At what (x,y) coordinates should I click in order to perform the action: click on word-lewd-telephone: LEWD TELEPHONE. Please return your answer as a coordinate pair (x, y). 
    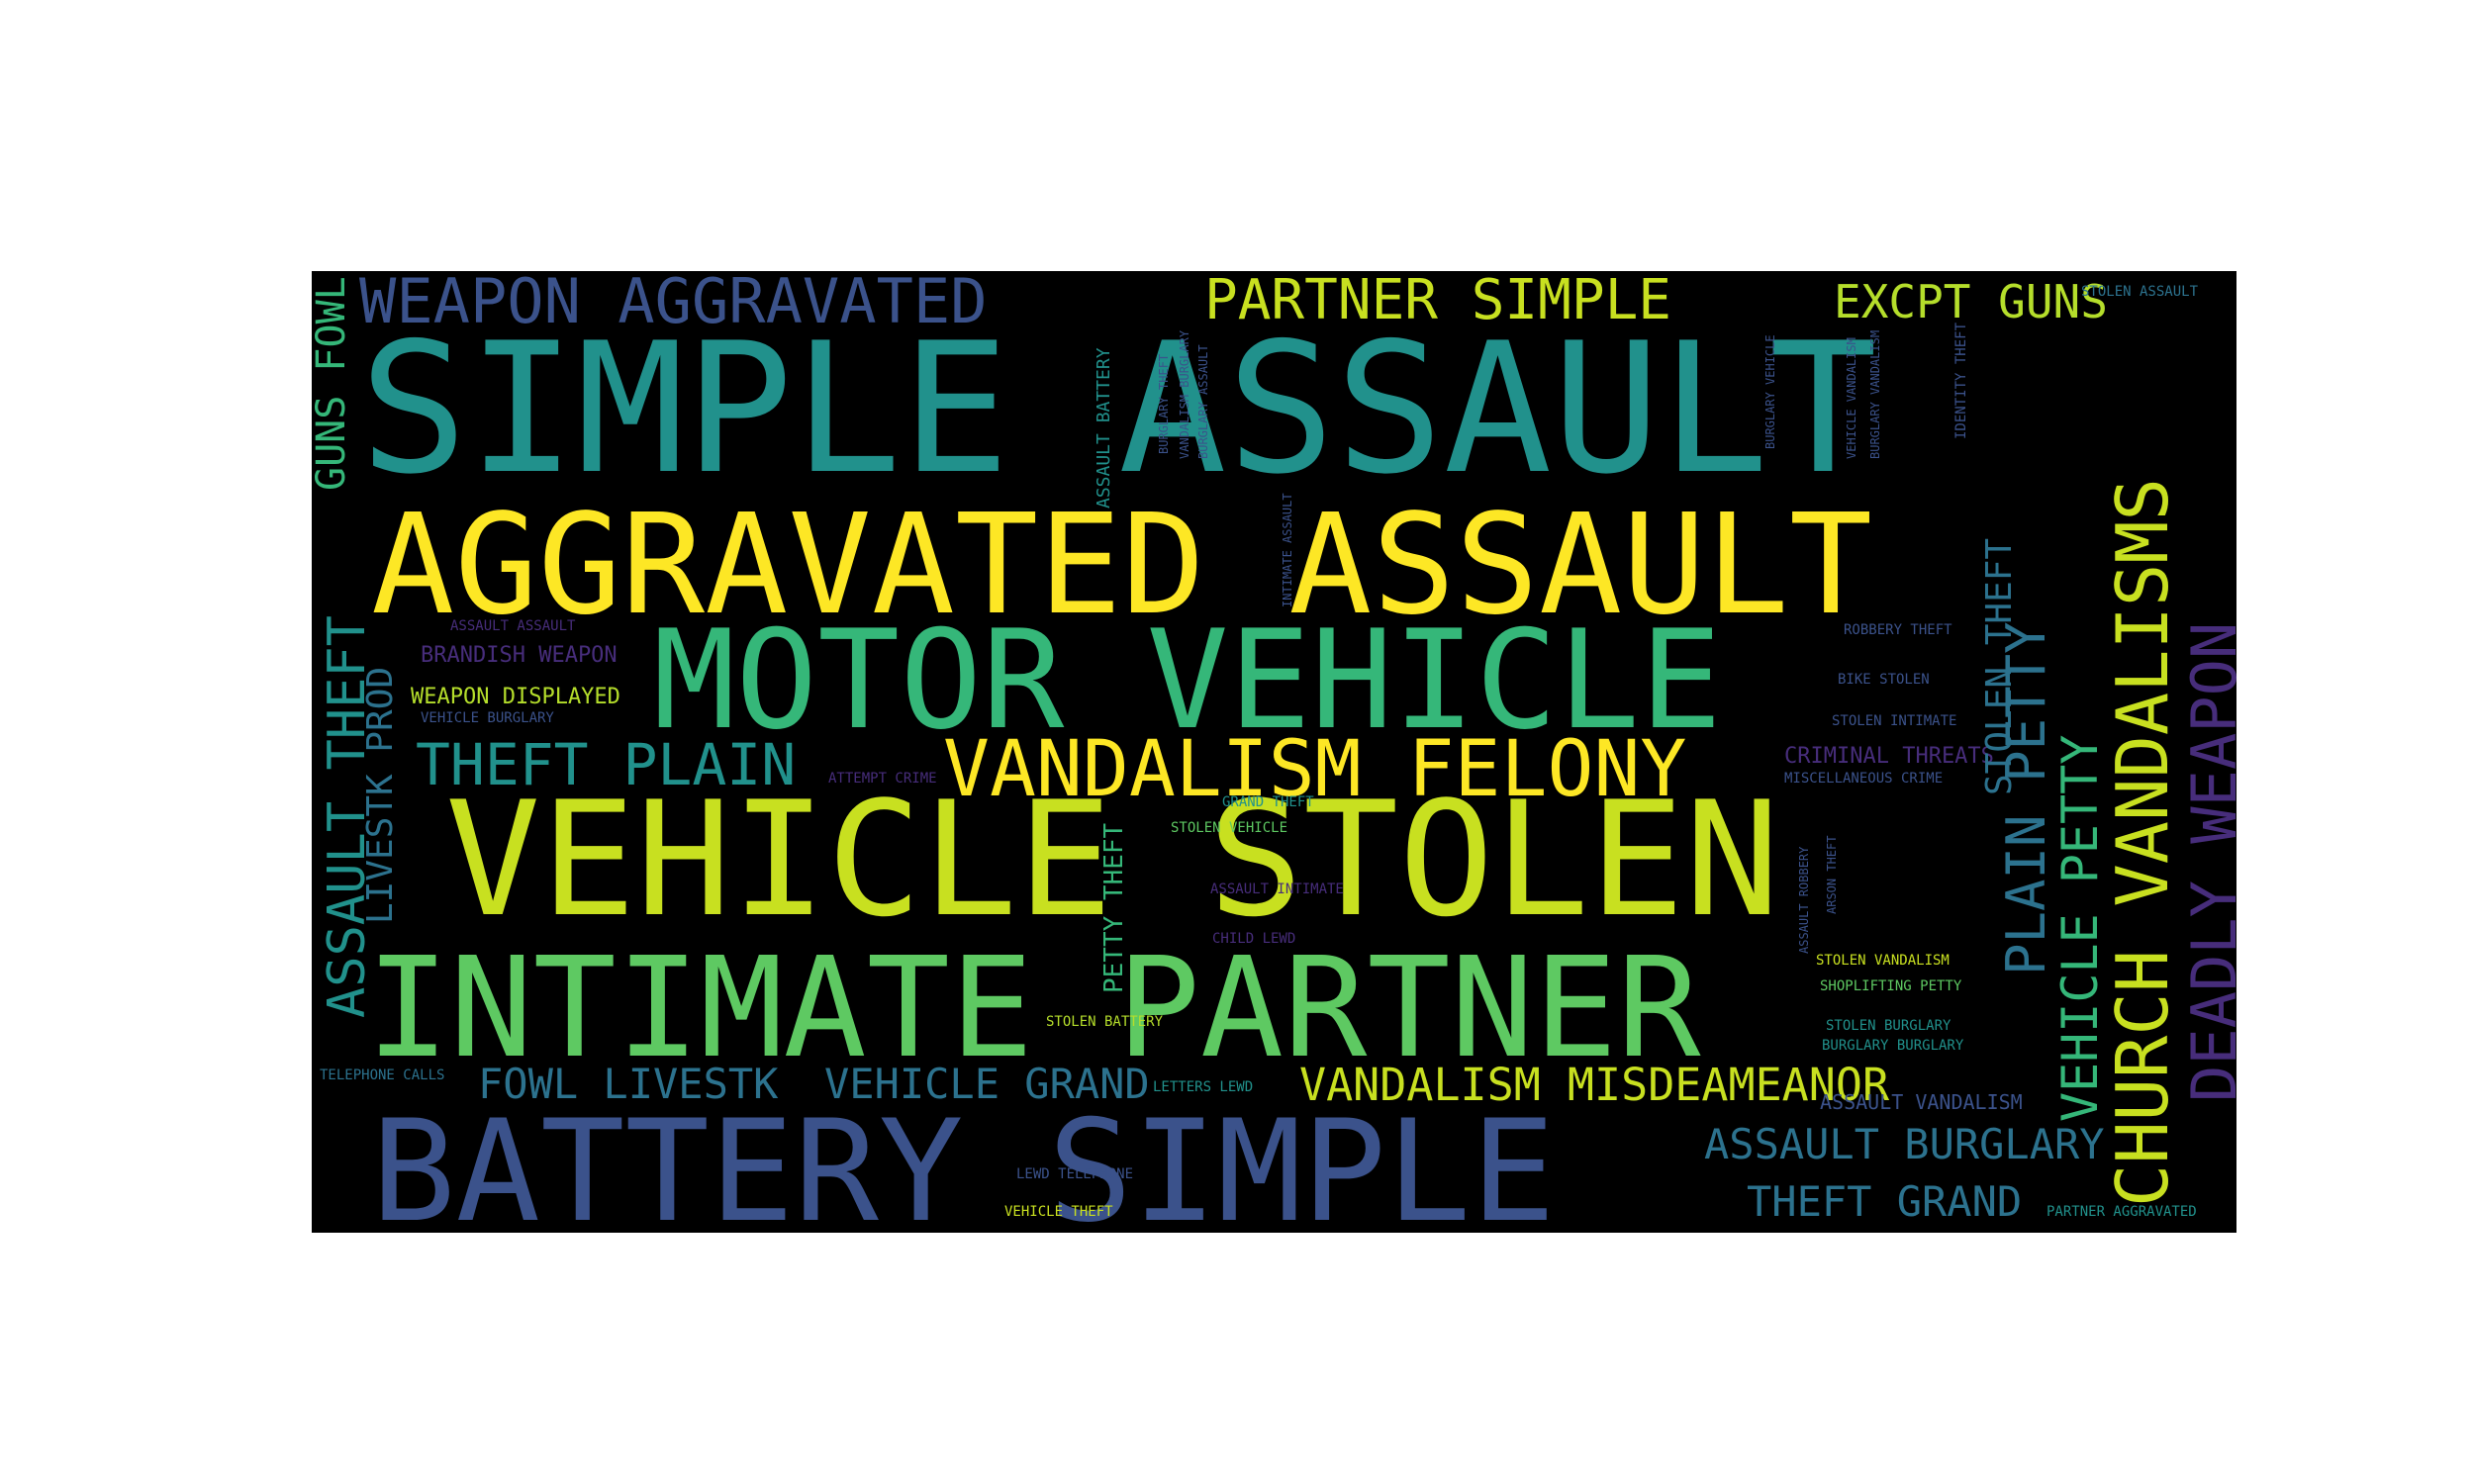
    Looking at the image, I should click on (1075, 1174).